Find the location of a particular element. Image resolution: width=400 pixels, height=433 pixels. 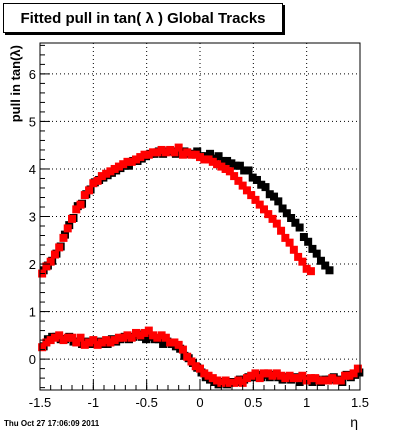

y-tick-label: 4 is located at coordinates (32, 169).